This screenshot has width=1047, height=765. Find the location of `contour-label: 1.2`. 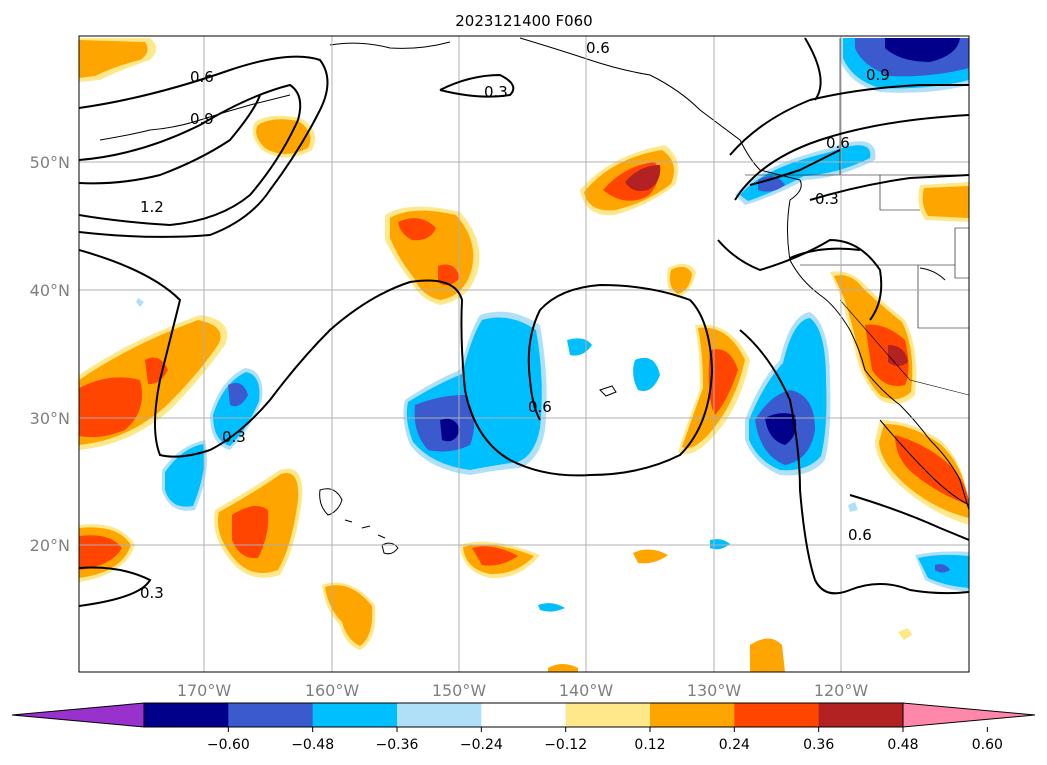

contour-label: 1.2 is located at coordinates (152, 207).